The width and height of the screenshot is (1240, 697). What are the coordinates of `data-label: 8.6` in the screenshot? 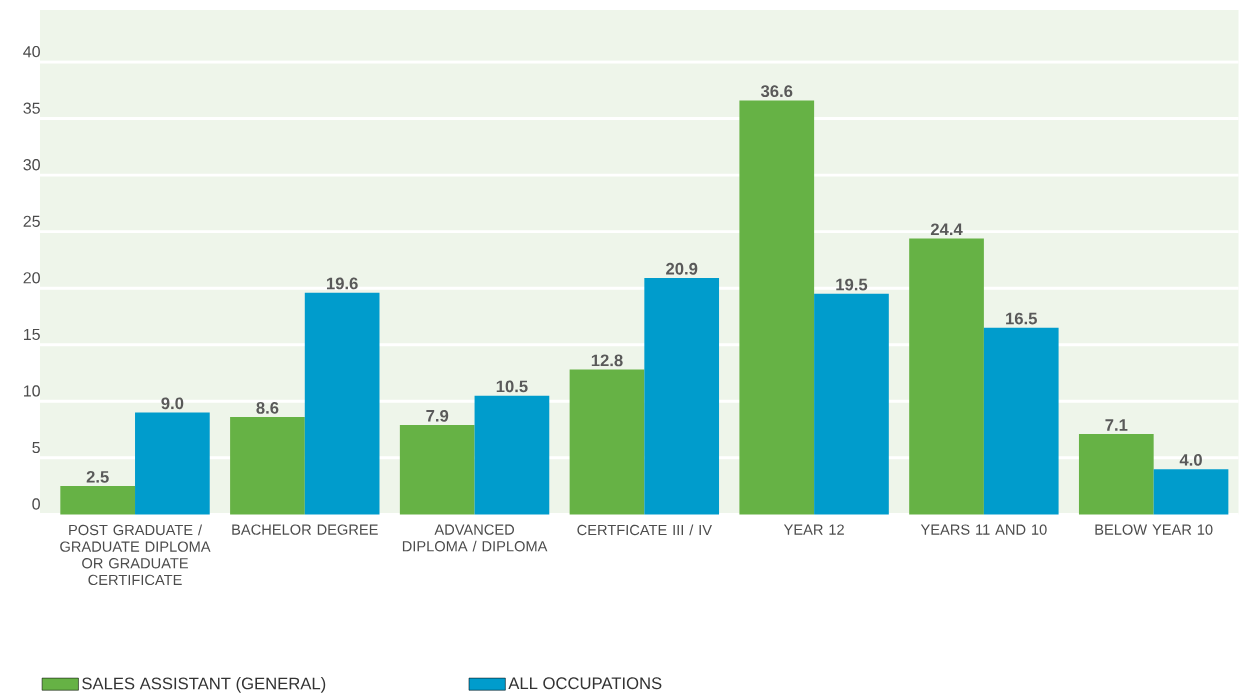 It's located at (267, 408).